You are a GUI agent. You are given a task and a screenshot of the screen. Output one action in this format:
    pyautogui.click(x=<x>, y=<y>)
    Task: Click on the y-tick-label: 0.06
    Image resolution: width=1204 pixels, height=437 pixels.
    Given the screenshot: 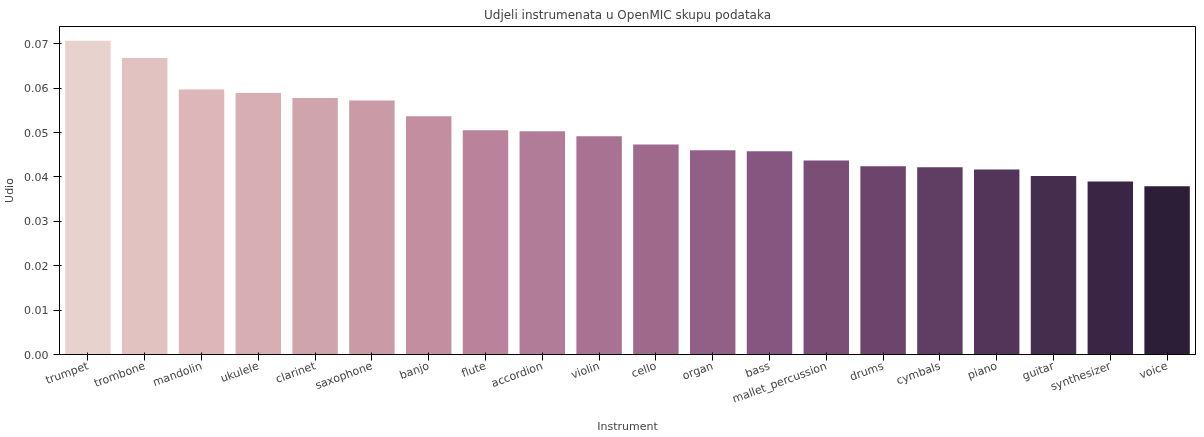 What is the action you would take?
    pyautogui.click(x=36, y=89)
    